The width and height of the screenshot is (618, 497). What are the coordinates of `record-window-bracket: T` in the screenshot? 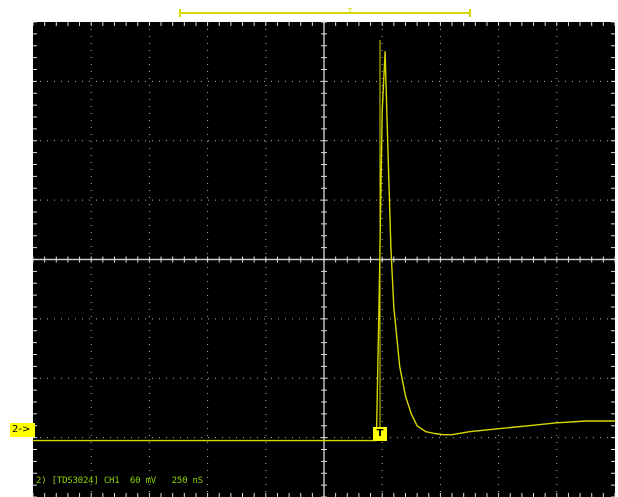 It's located at (325, 12).